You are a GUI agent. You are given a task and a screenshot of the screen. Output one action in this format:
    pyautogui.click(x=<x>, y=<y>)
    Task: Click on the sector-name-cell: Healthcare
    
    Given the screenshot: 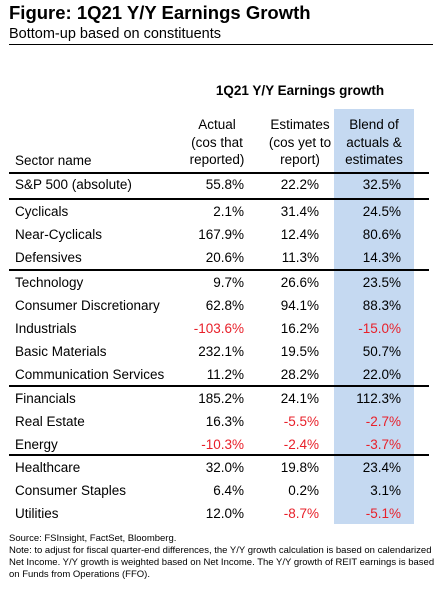 What is the action you would take?
    pyautogui.click(x=48, y=467)
    